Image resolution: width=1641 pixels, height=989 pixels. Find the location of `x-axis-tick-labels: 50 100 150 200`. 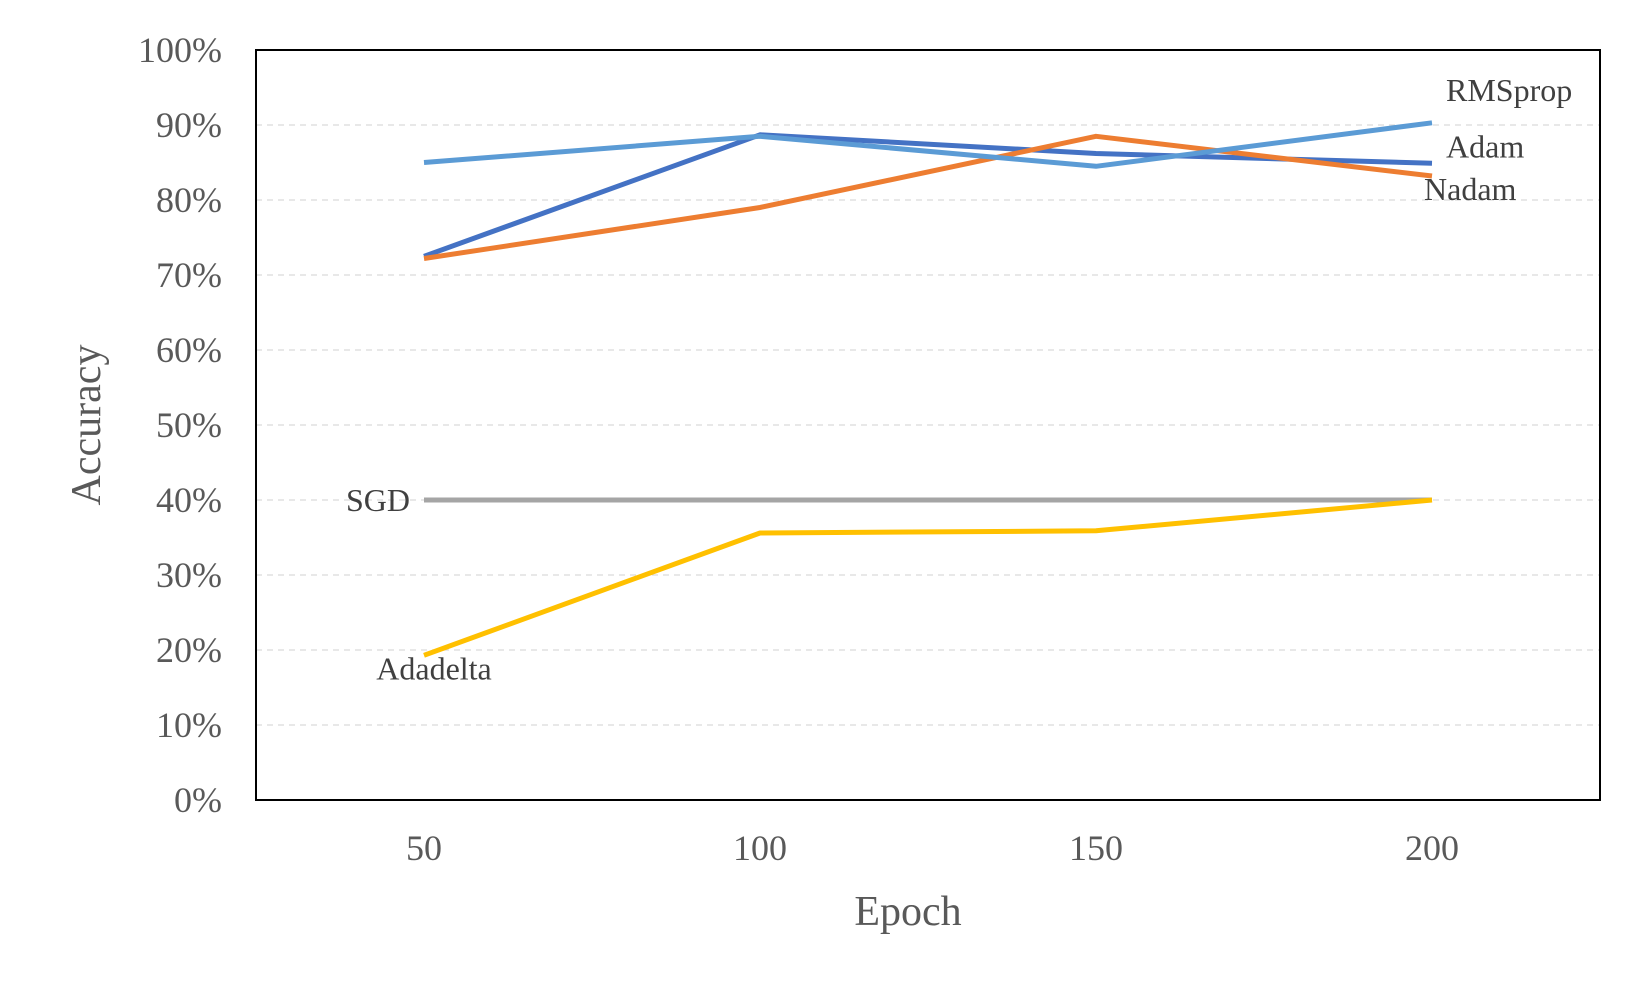

x-axis-tick-labels: 50 100 150 200 is located at coordinates (932, 848).